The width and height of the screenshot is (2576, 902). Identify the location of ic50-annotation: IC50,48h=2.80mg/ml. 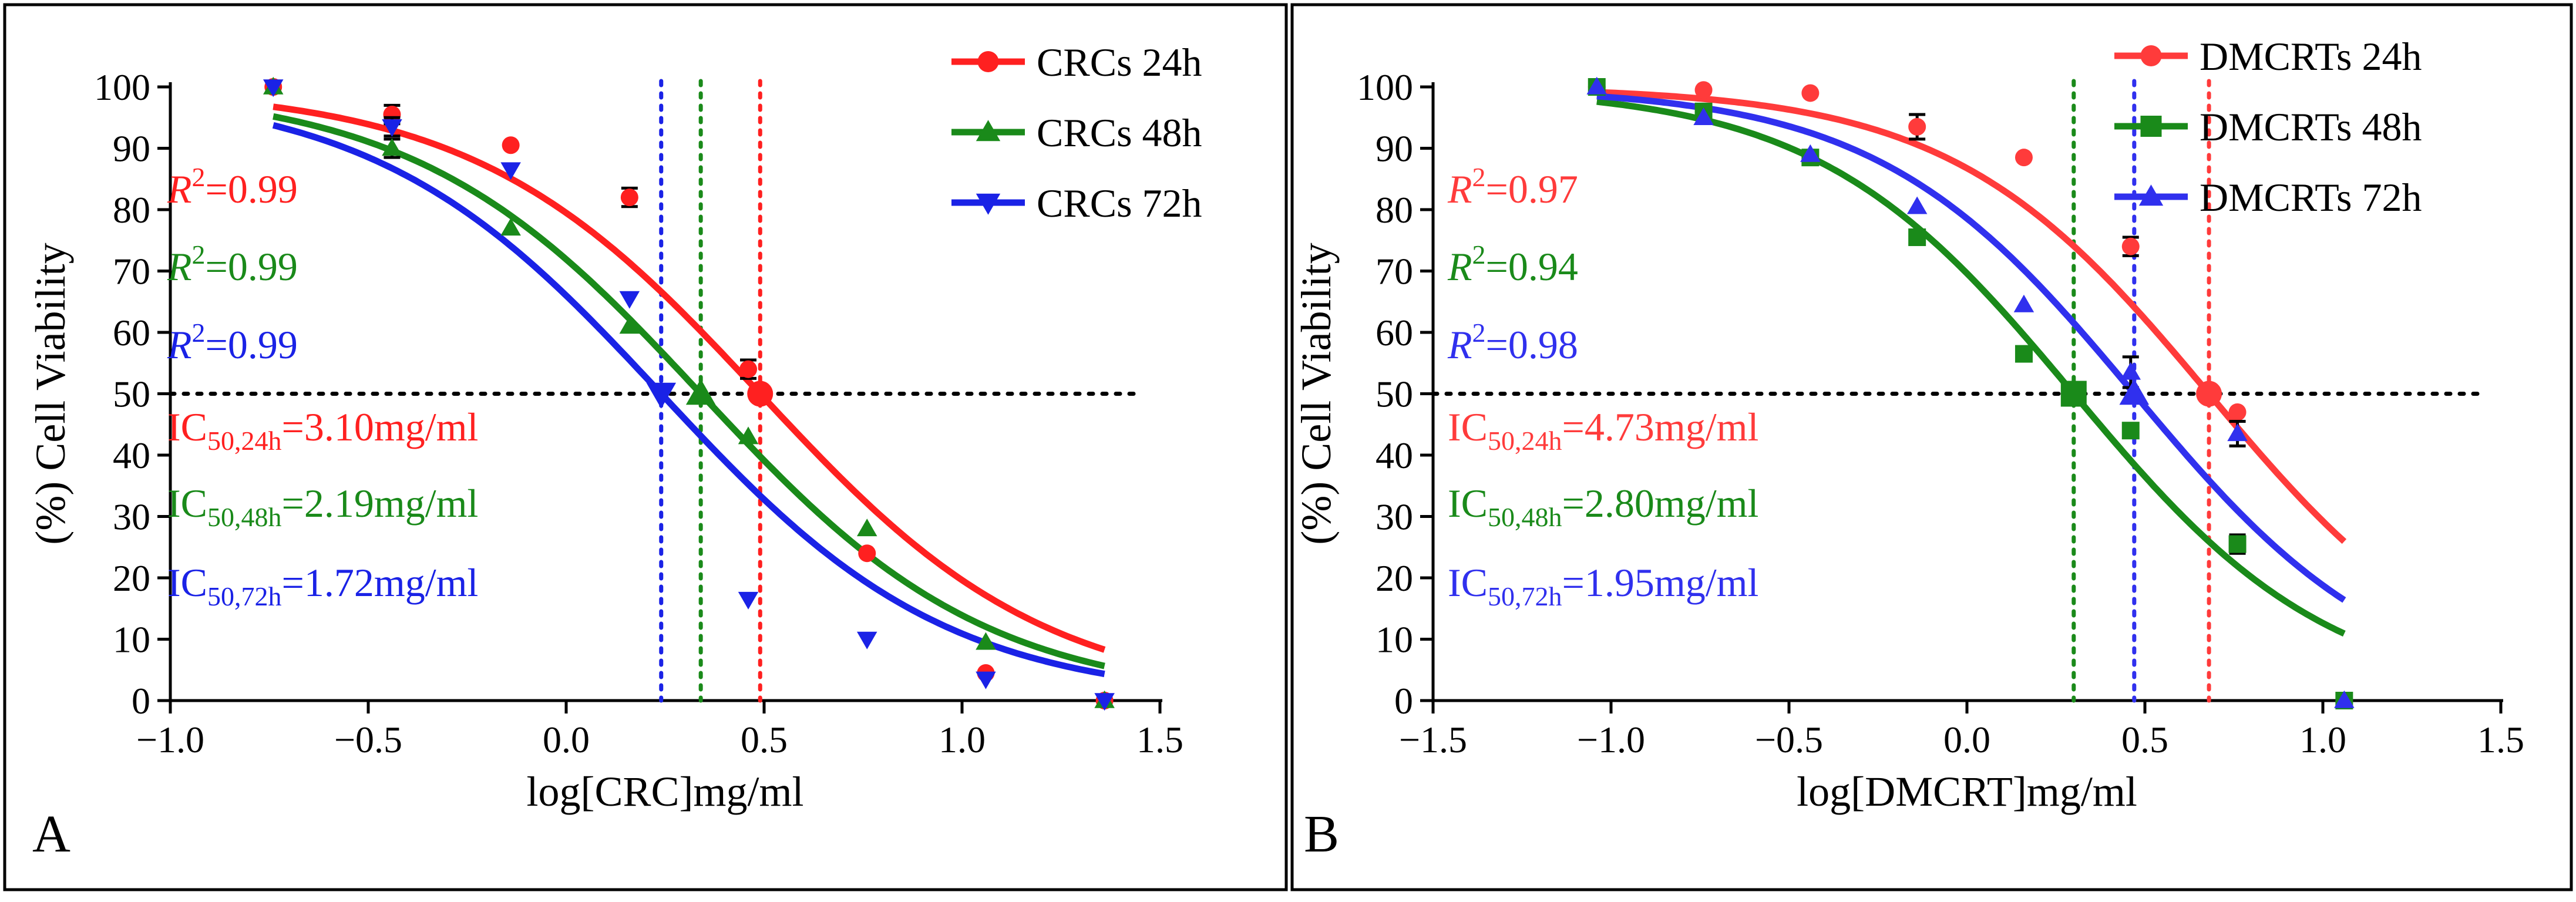
(1603, 506).